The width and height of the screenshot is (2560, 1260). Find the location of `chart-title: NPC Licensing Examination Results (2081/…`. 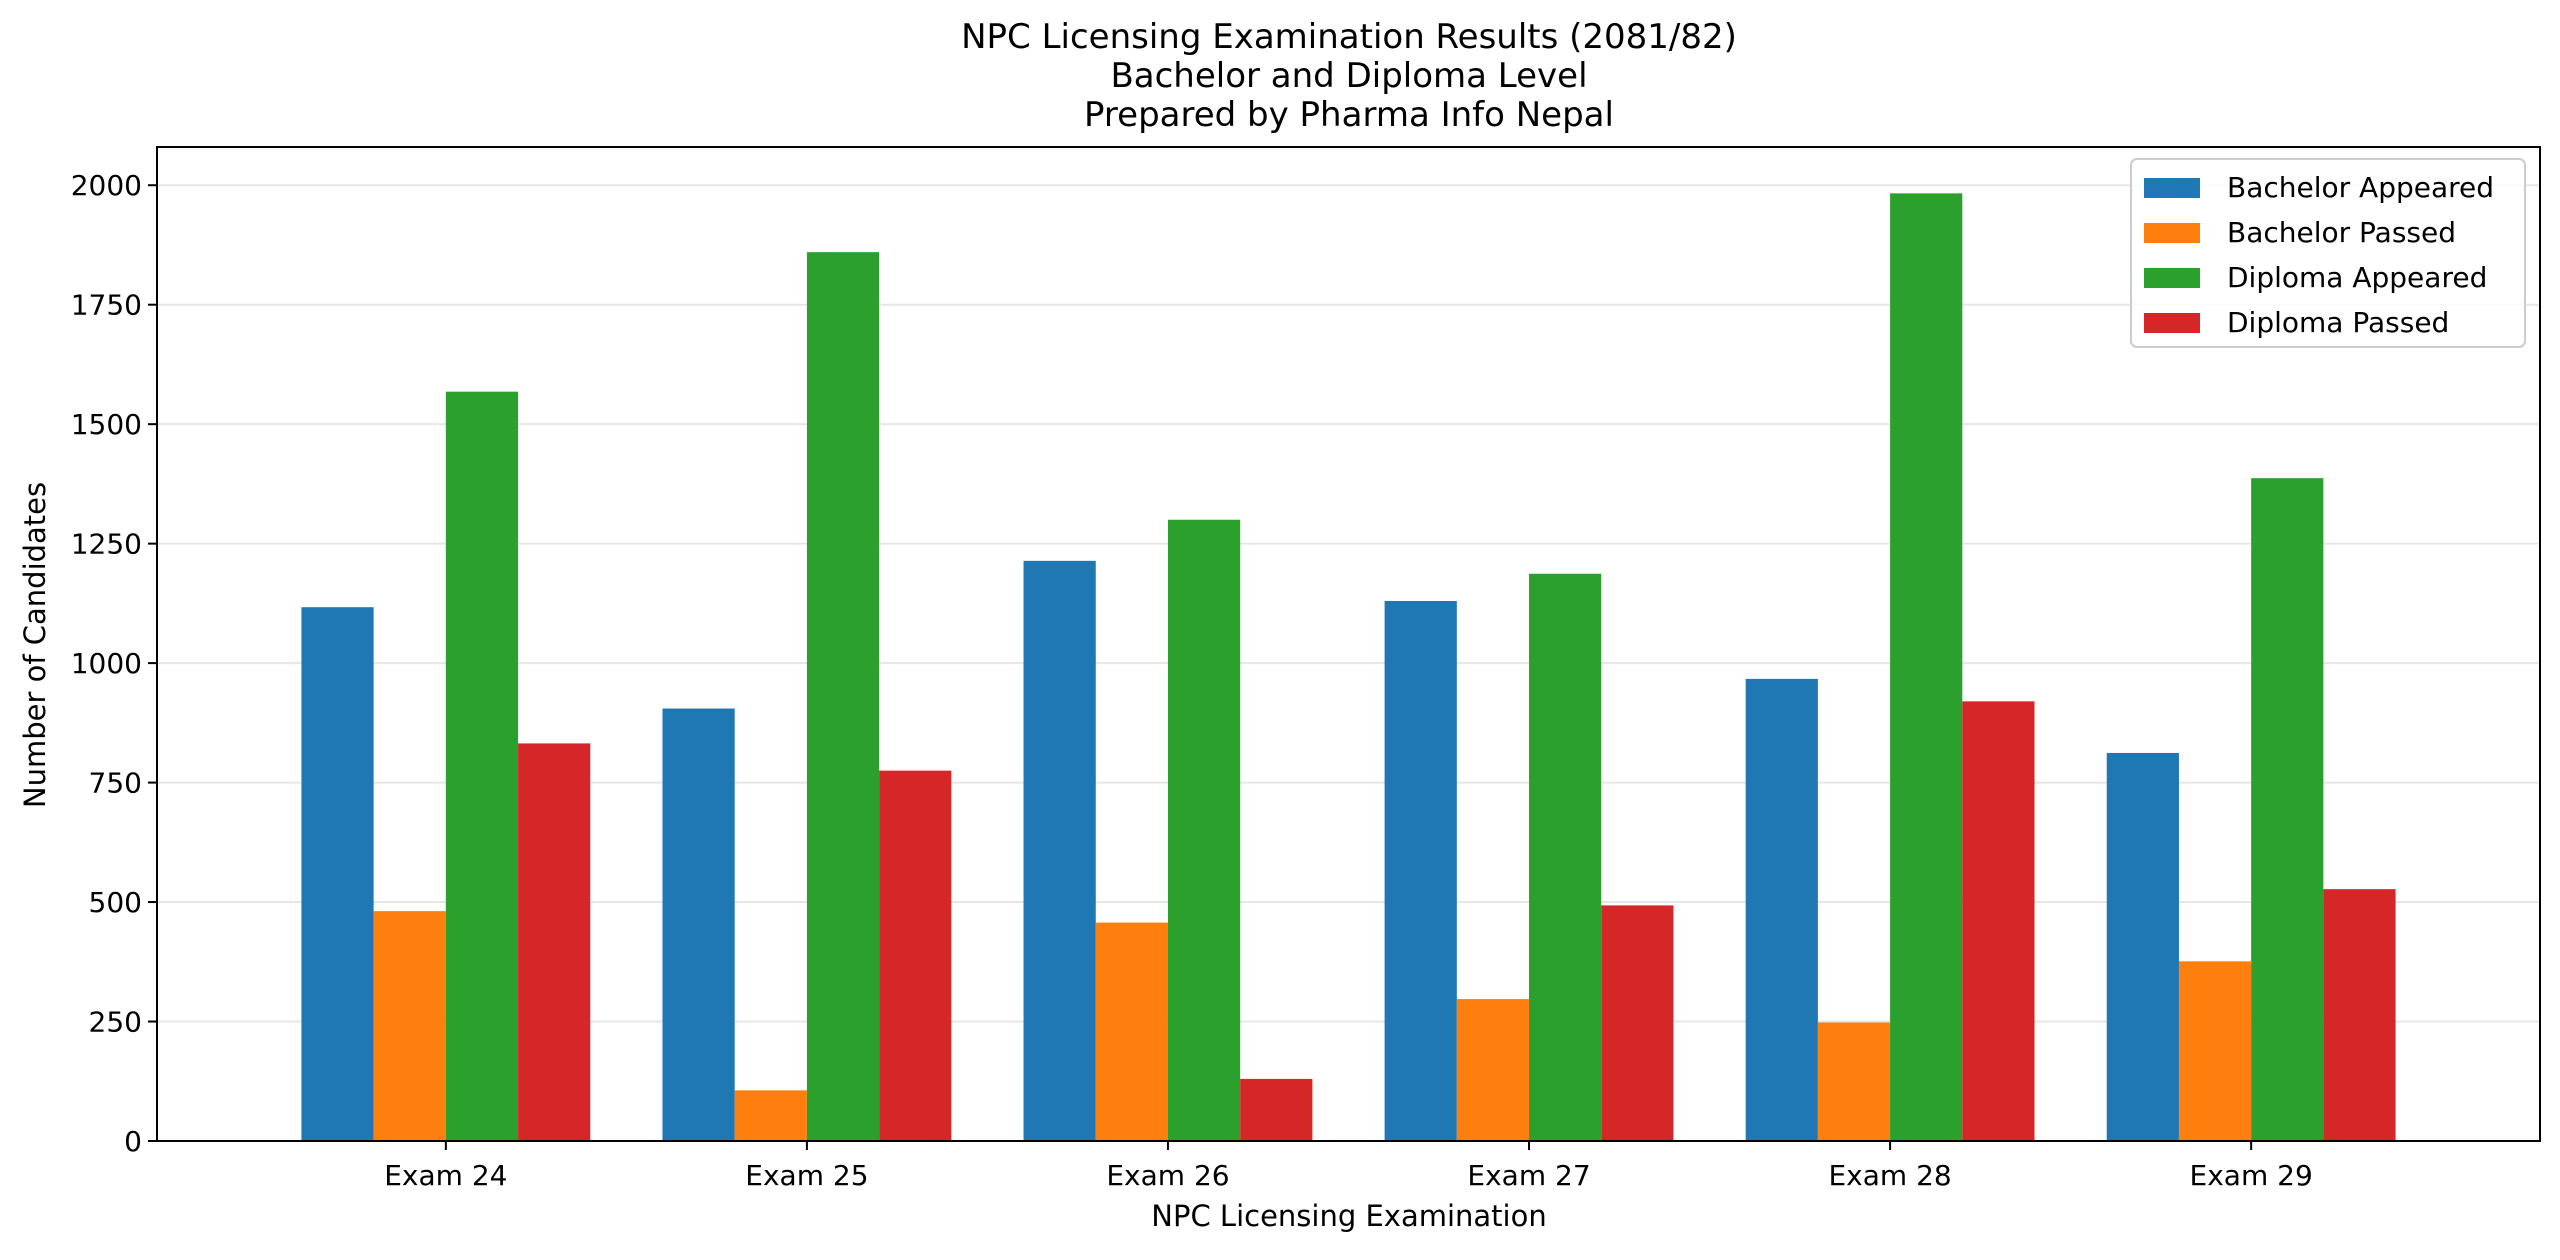

chart-title: NPC Licensing Examination Results (2081/… is located at coordinates (1349, 76).